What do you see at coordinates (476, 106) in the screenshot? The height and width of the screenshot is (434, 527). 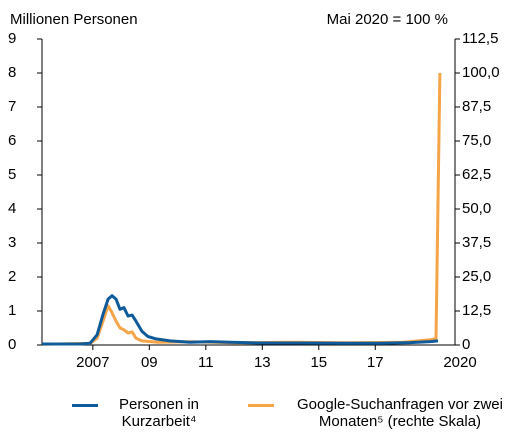 I see `y2-tick-label: 87,5` at bounding box center [476, 106].